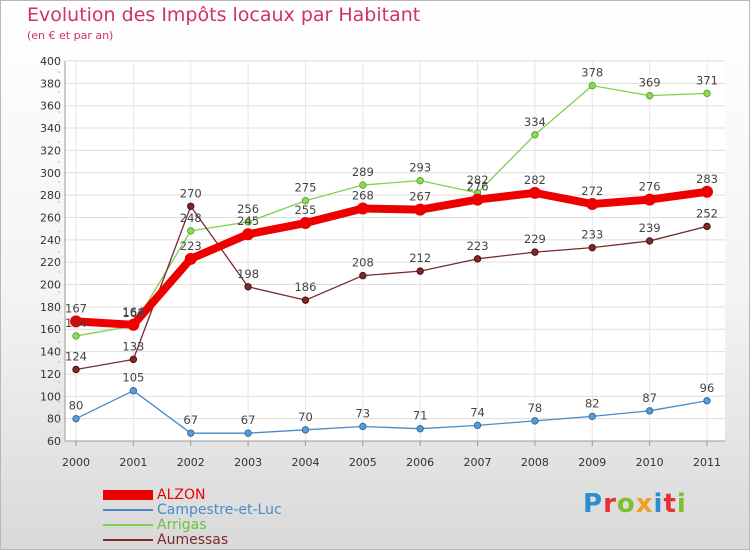  What do you see at coordinates (154, 495) in the screenshot?
I see `legend-item-alzon: ALZON` at bounding box center [154, 495].